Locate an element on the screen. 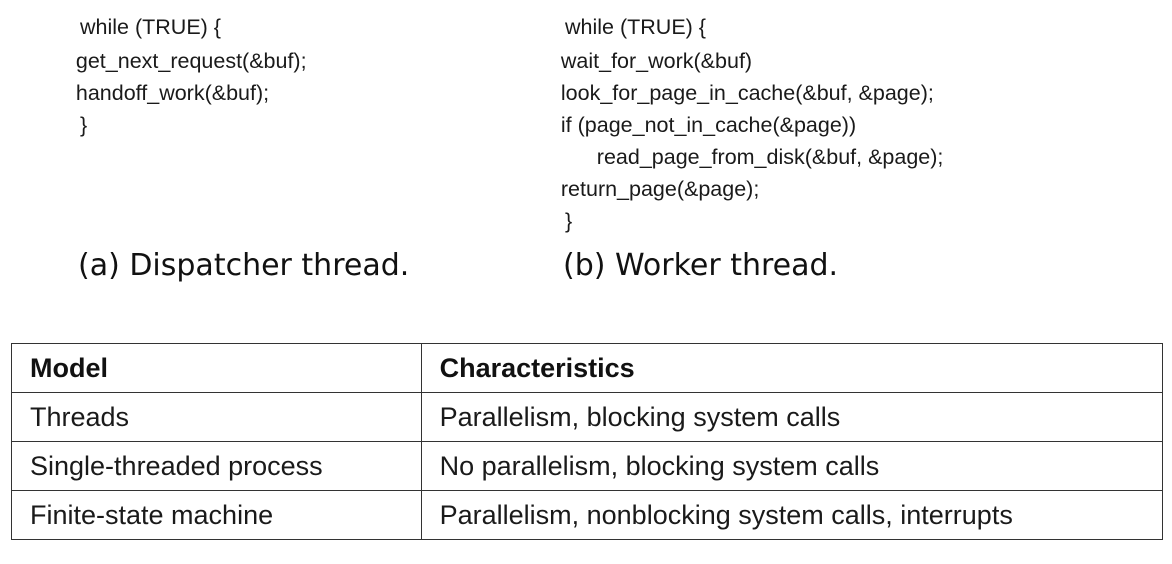 The height and width of the screenshot is (564, 1172). code-line: handoff_work(&buf); is located at coordinates (161, 93).